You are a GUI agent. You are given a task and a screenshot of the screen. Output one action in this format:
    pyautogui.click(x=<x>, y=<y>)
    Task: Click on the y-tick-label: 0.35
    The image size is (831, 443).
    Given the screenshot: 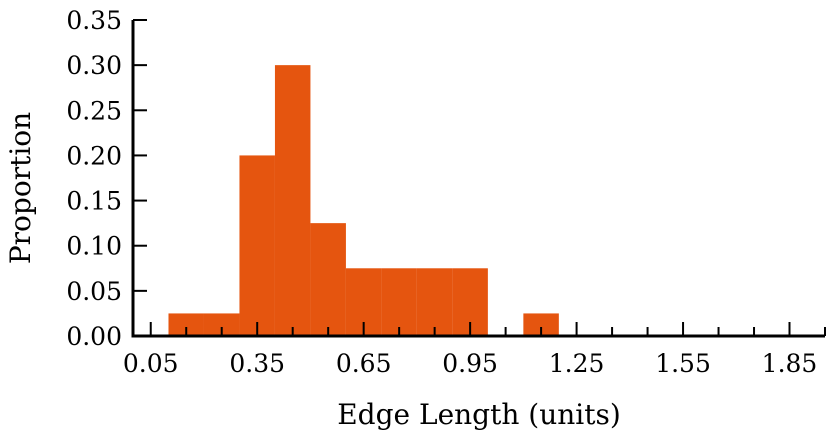 What is the action you would take?
    pyautogui.click(x=94, y=20)
    